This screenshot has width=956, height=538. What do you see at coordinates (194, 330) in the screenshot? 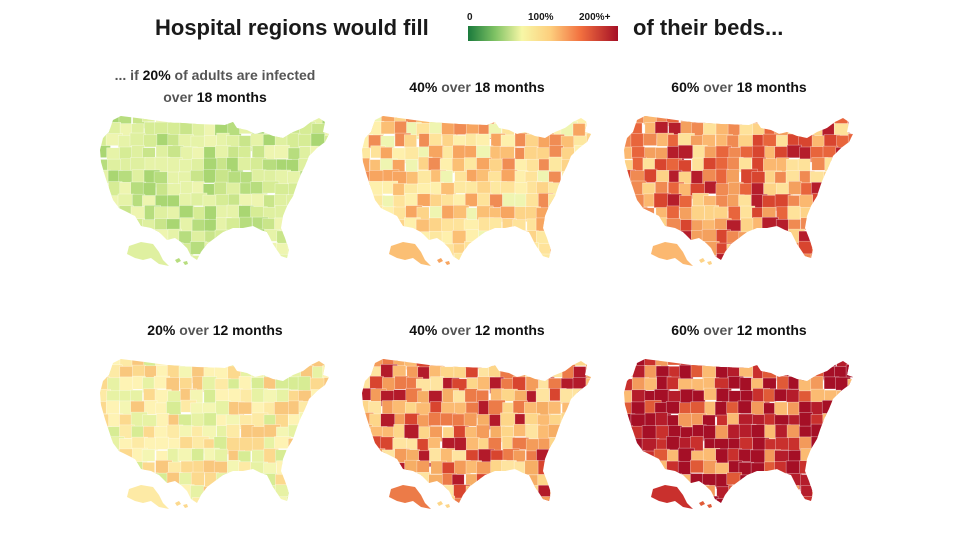
I see `title-text: over` at bounding box center [194, 330].